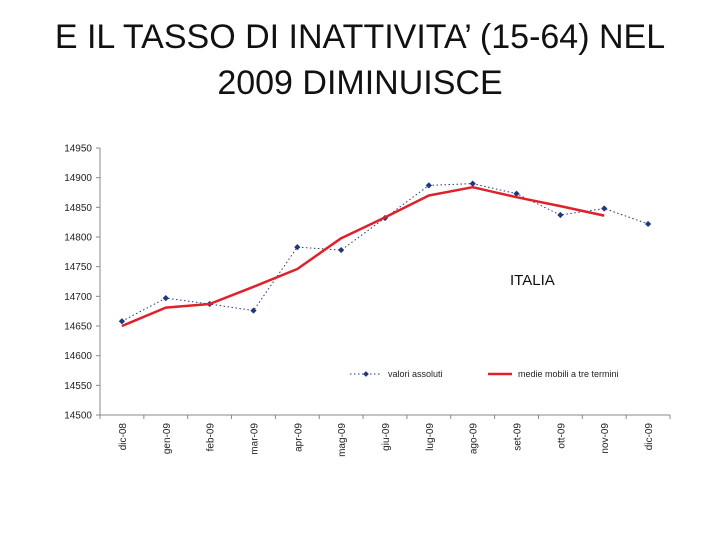 The image size is (720, 540). Describe the element at coordinates (360, 37) in the screenshot. I see `title-line-1: E IL TASSO DI INATTIVITA’ (15-64) NEL` at that location.